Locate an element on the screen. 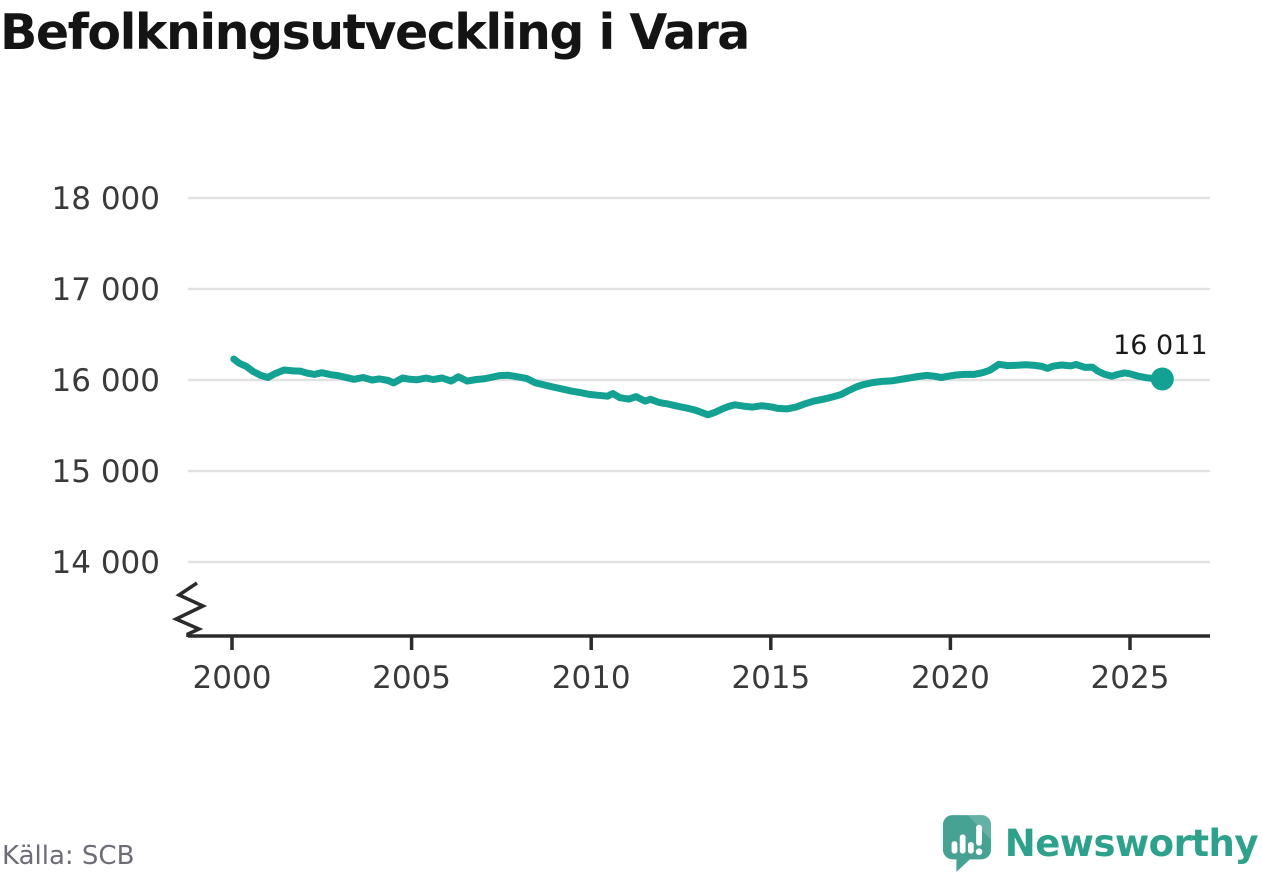 The height and width of the screenshot is (879, 1262). y-axis-tick-label: 15 000 is located at coordinates (106, 472).